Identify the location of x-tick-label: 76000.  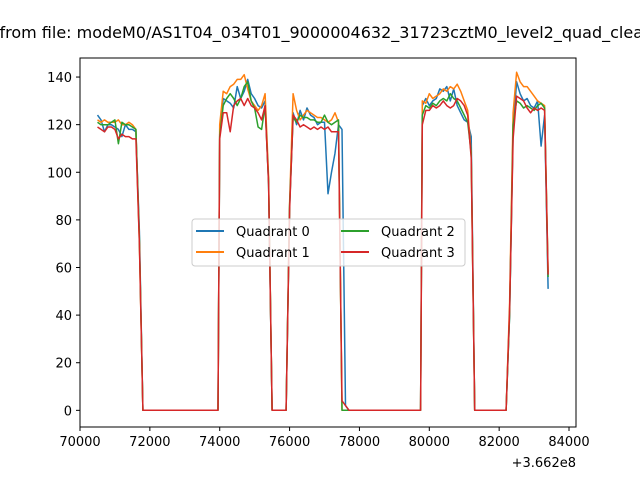
(289, 442).